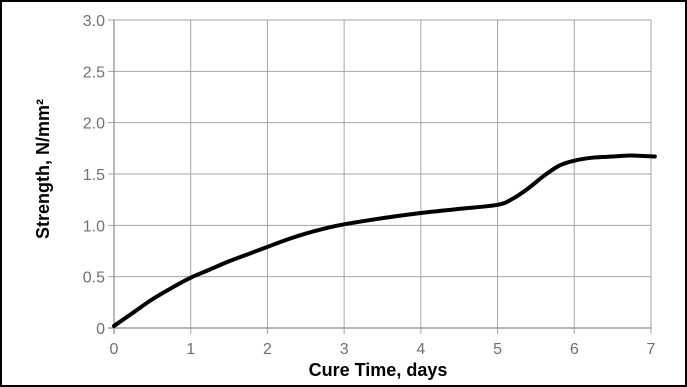  I want to click on x-tick-label: 4, so click(420, 349).